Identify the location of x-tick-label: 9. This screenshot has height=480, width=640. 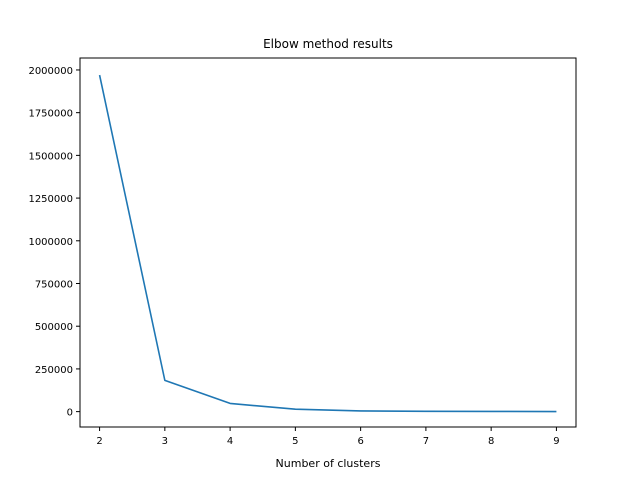
(556, 441).